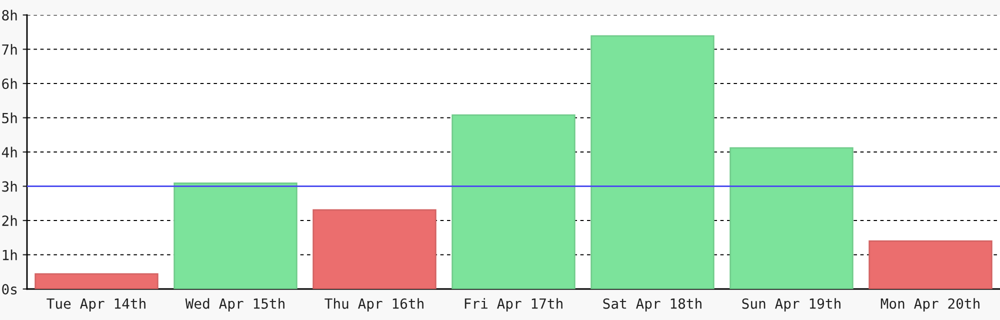  Describe the element at coordinates (9, 289) in the screenshot. I see `y-tick-label: 0s` at that location.